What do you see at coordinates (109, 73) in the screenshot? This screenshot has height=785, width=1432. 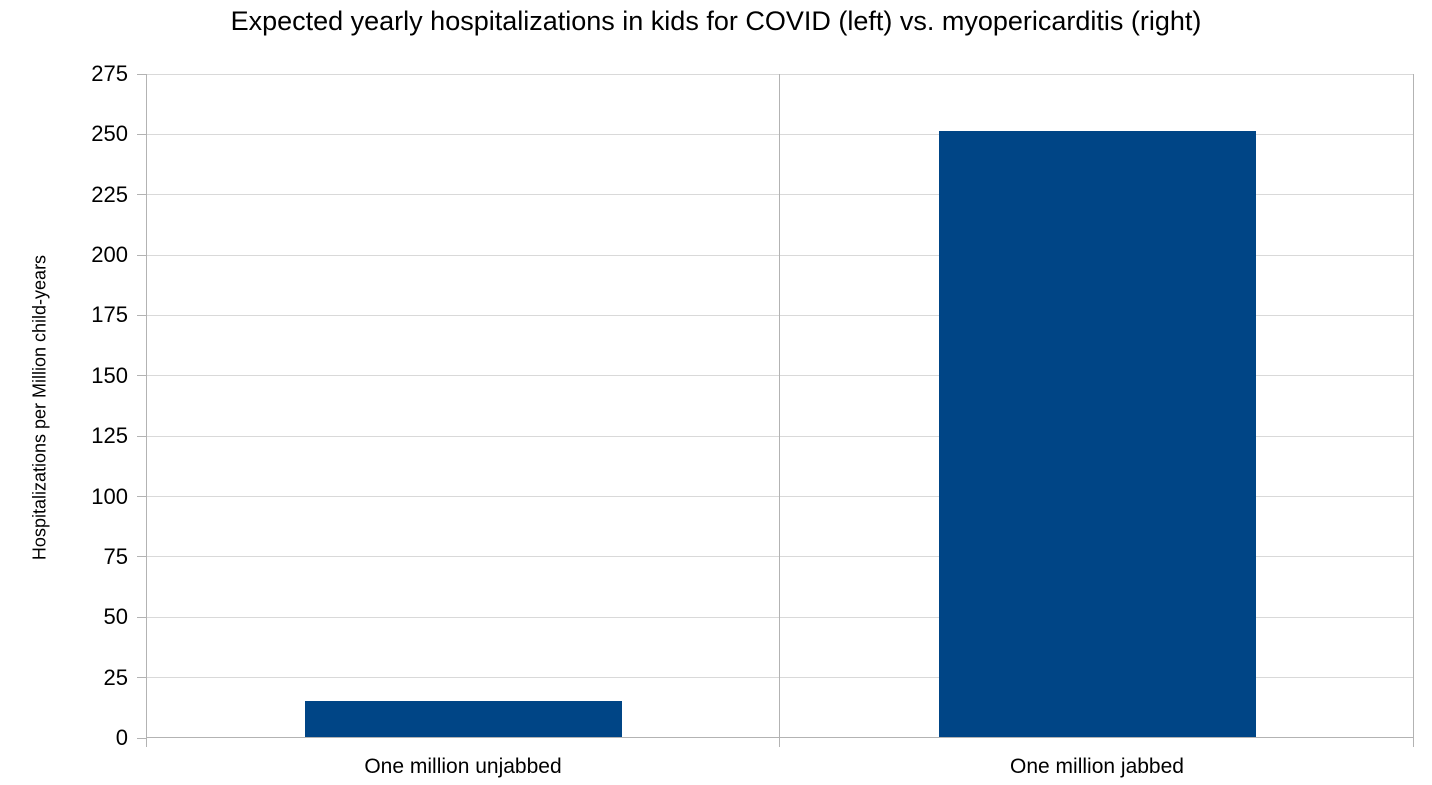 I see `y-tick-label-275: 275` at bounding box center [109, 73].